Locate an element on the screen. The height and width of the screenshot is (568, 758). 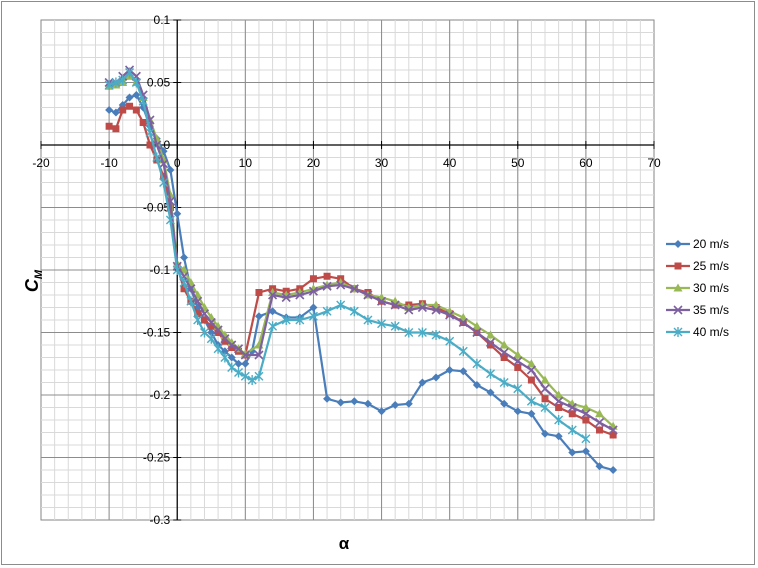
x-tick-labels: -20 -10 0 10 20 30 40 50 60 70 is located at coordinates (346, 163).